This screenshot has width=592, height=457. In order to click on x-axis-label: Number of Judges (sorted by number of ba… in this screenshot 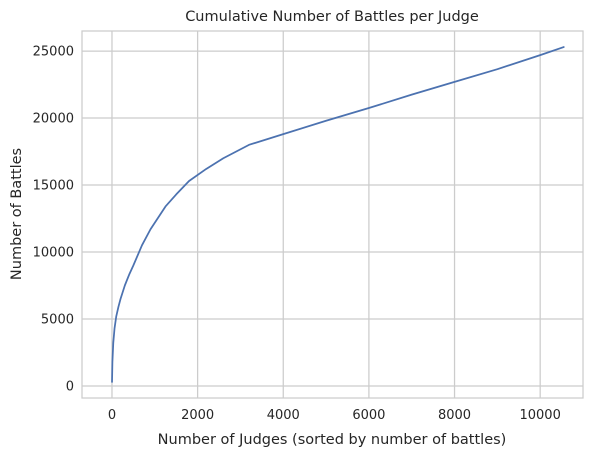, I will do `click(332, 440)`.